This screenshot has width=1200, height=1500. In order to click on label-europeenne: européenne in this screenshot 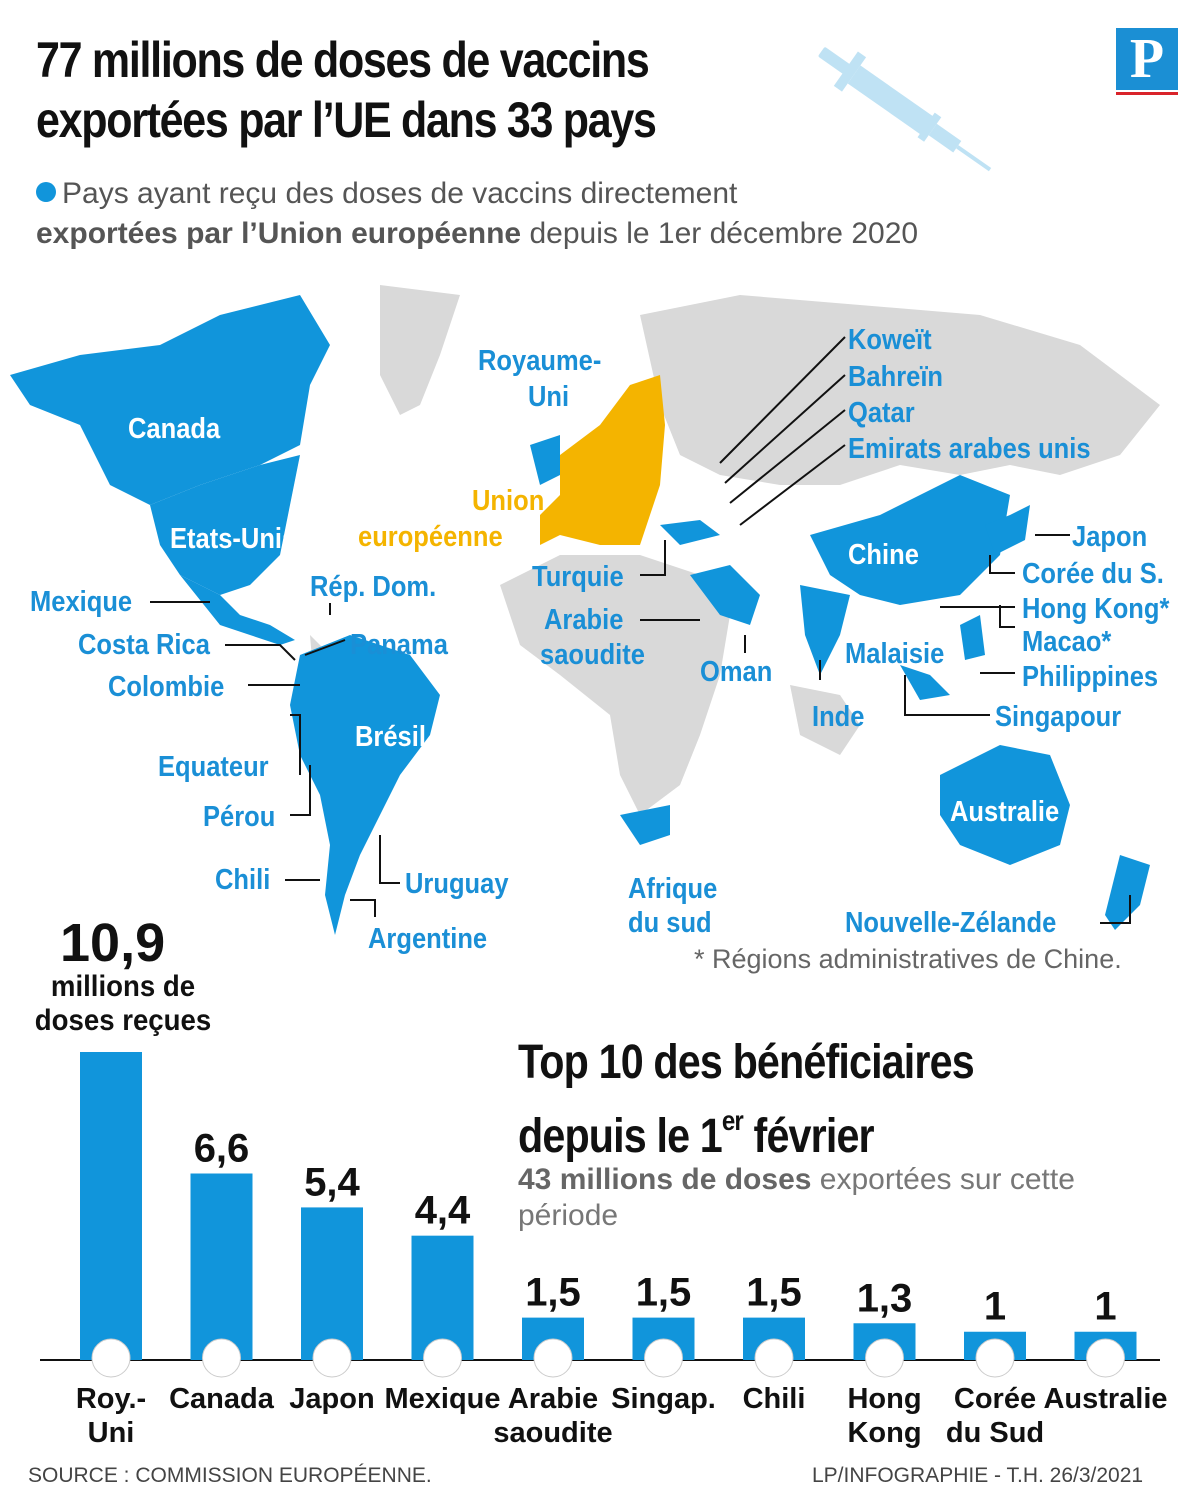, I will do `click(430, 537)`.